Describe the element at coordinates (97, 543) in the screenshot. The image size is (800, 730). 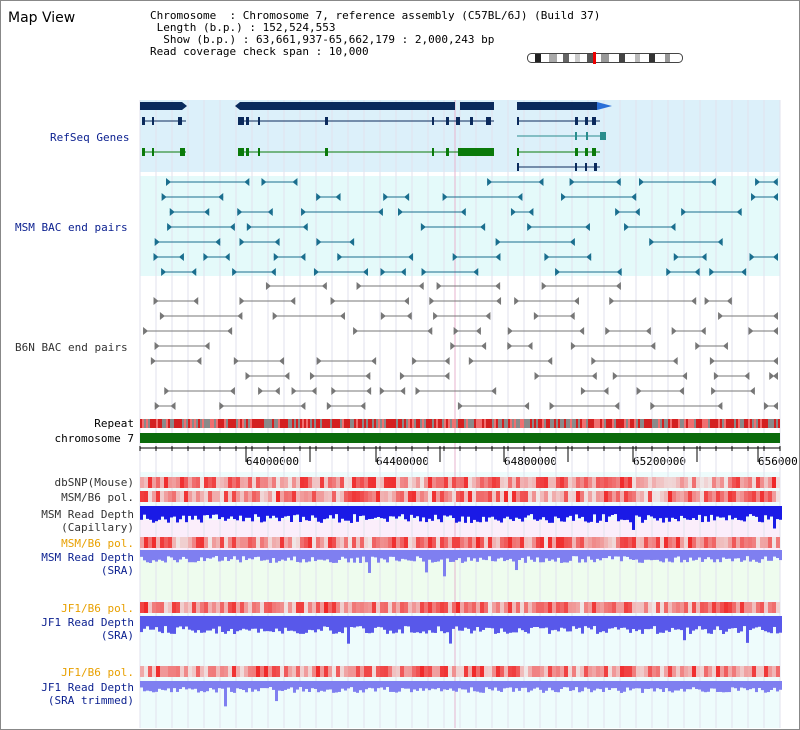
I see `track-label-msm-b6-pol-2: MSM/B6 pol.` at that location.